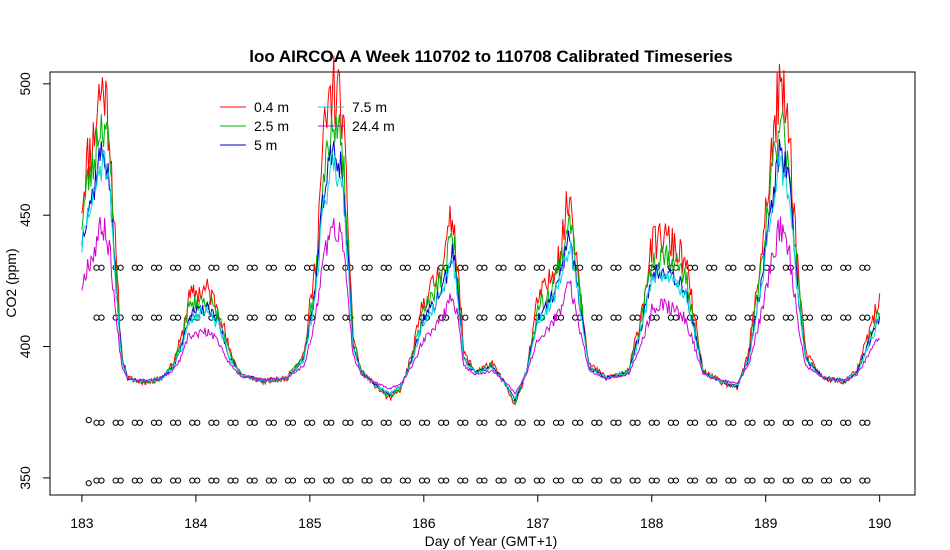  Describe the element at coordinates (25, 478) in the screenshot. I see `y-tick-label: 350` at that location.